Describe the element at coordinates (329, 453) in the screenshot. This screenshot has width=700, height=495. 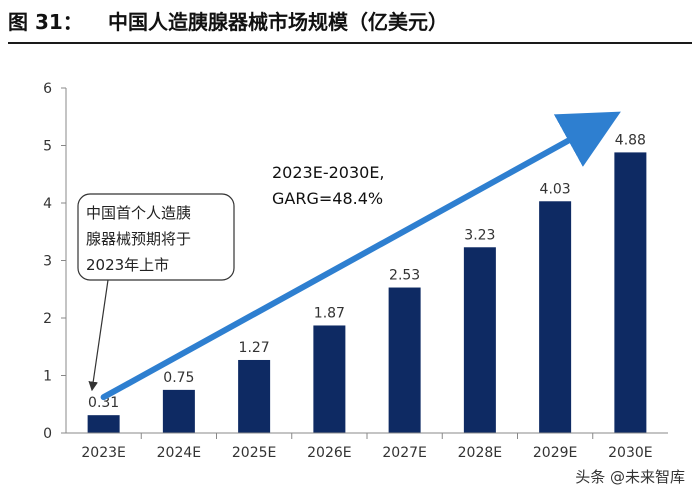
I see `x-tick-label: 2026E` at that location.